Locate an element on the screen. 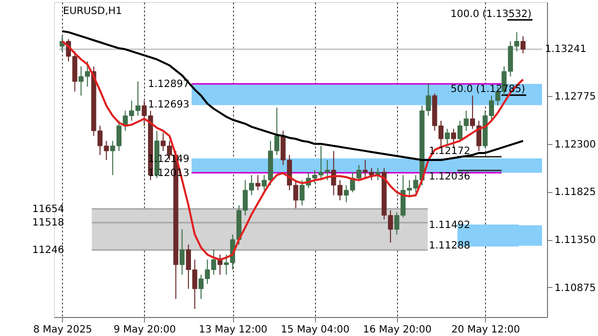 The image size is (598, 336). ref-line-label: 1.11288 is located at coordinates (449, 246).